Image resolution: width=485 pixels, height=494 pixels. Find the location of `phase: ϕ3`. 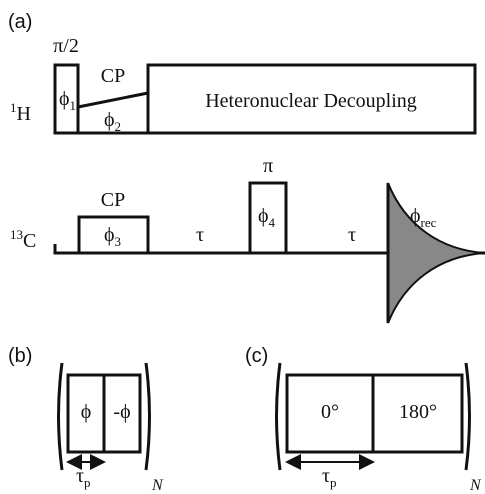

phase: ϕ3 is located at coordinates (112, 236).